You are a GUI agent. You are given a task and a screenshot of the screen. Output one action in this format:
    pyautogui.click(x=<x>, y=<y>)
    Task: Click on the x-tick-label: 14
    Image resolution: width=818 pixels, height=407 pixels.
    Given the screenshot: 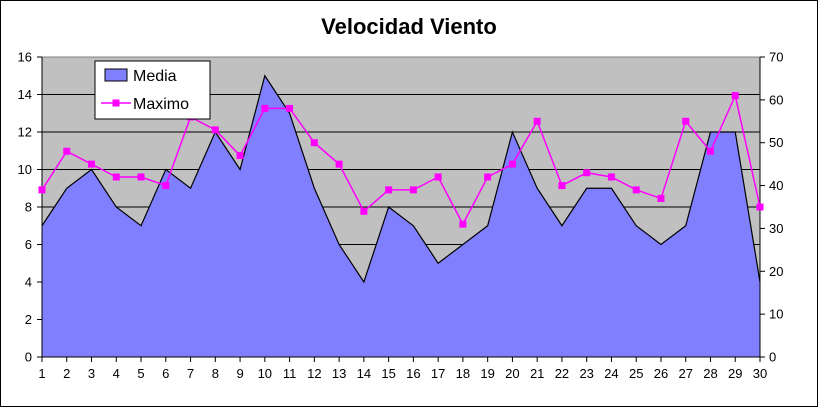 What is the action you would take?
    pyautogui.click(x=364, y=373)
    